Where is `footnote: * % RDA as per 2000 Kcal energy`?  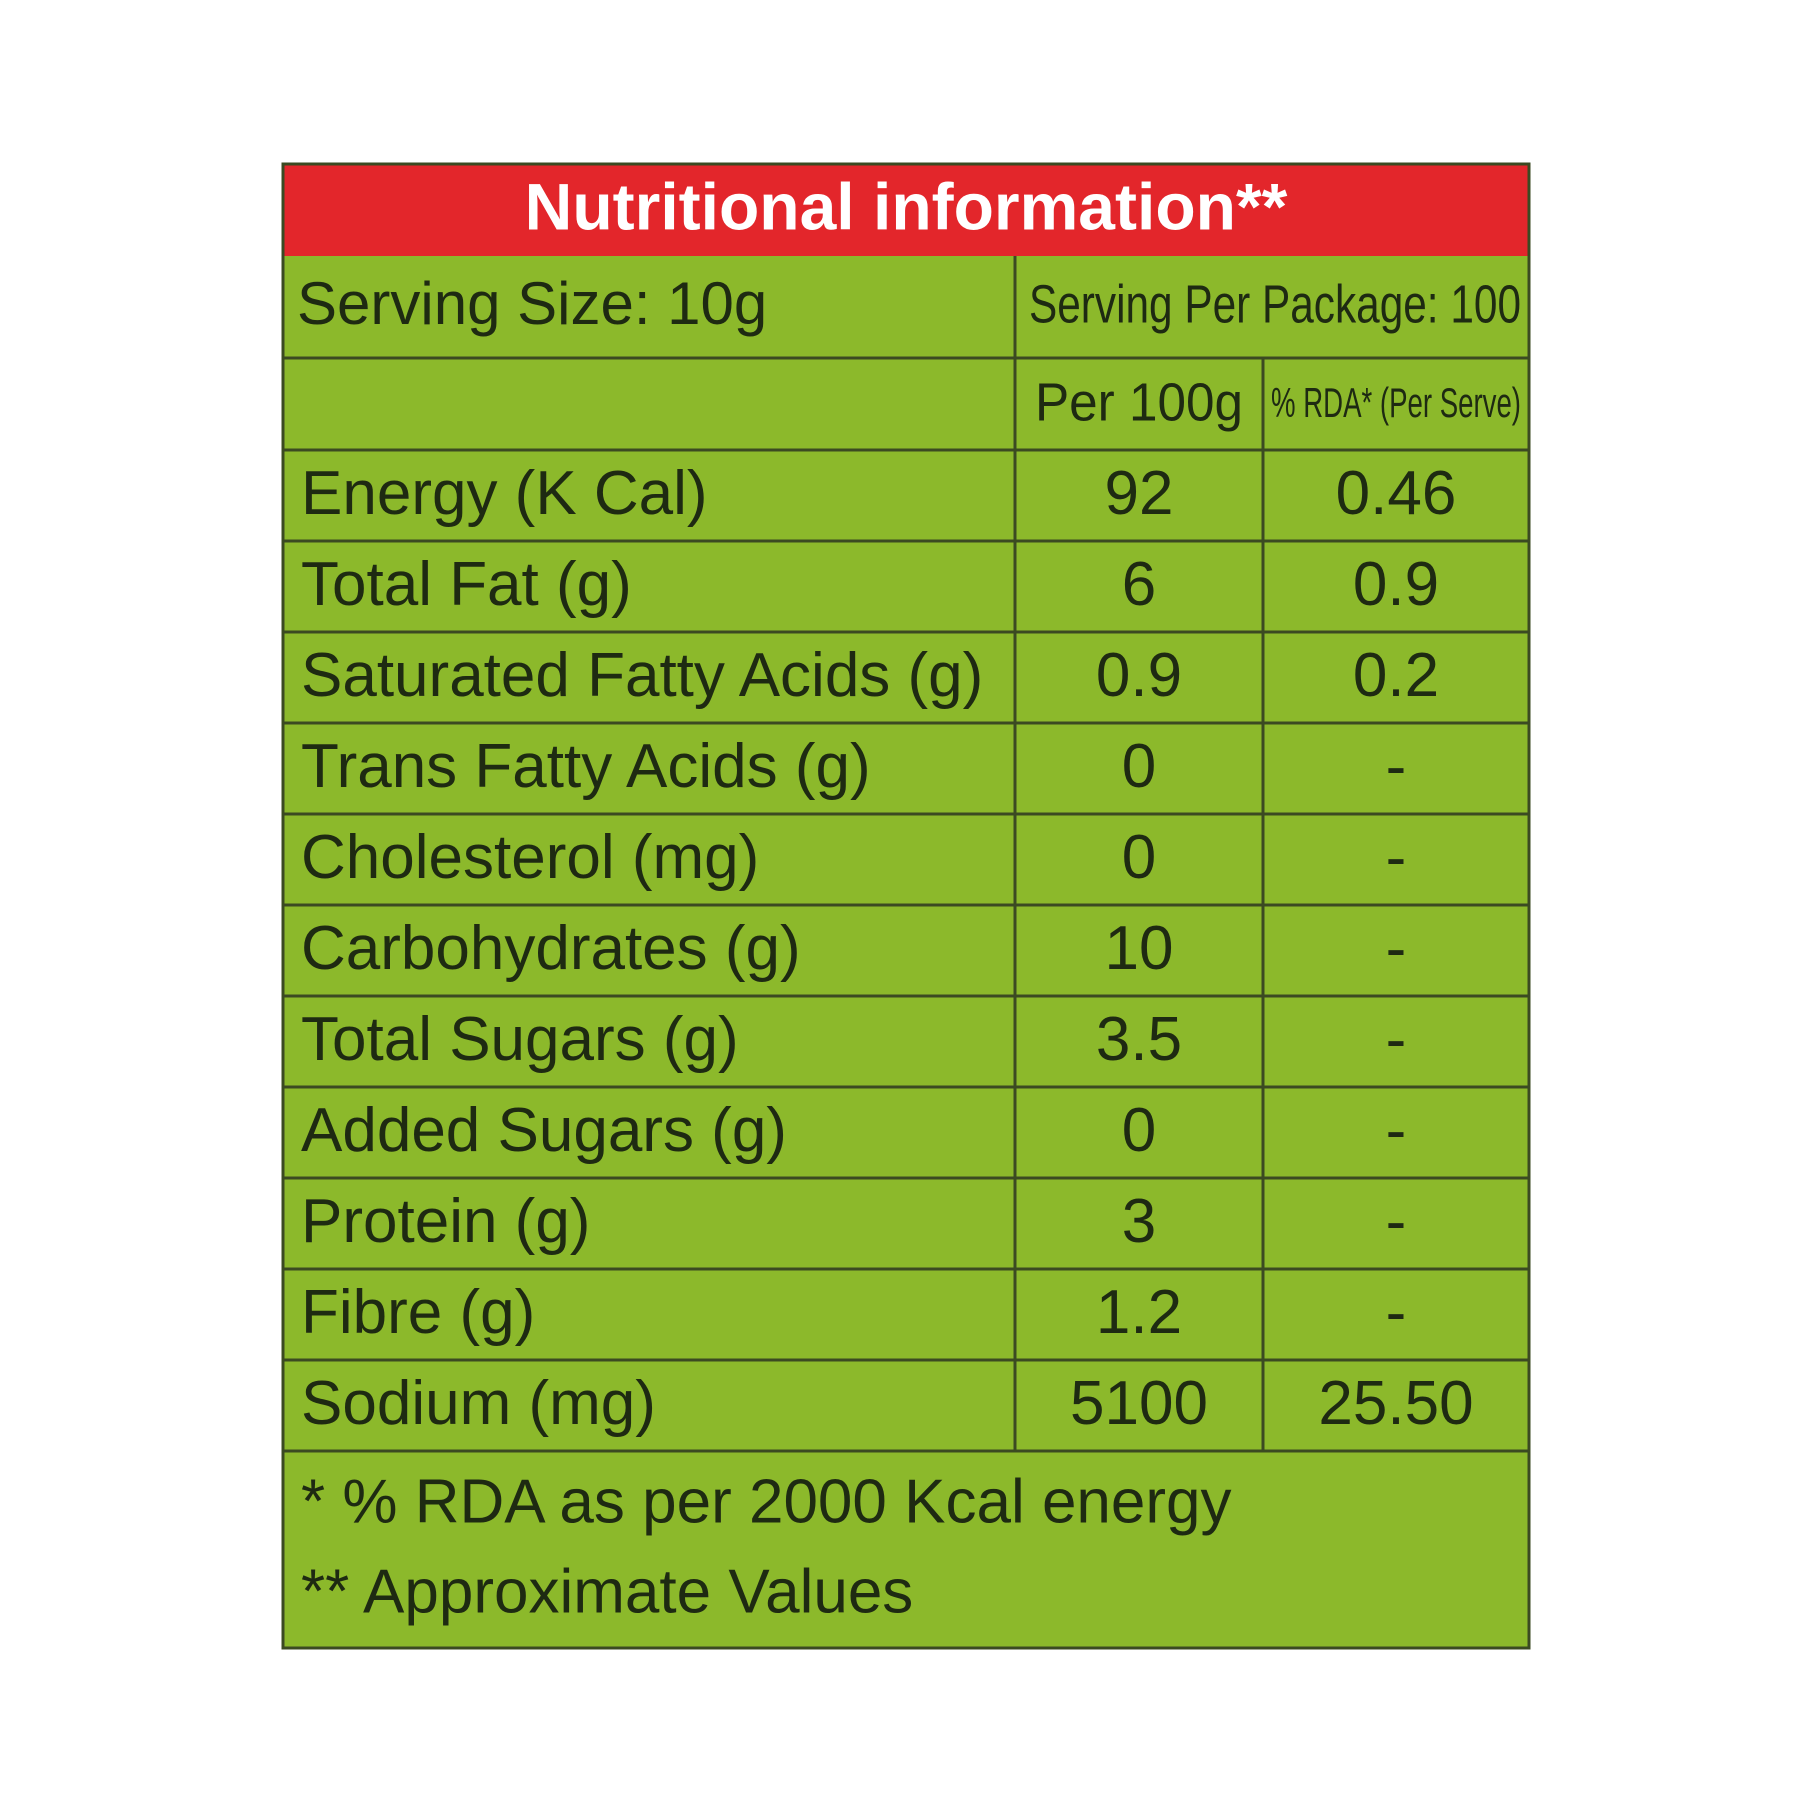 footnote: * % RDA as per 2000 Kcal energy is located at coordinates (766, 1501).